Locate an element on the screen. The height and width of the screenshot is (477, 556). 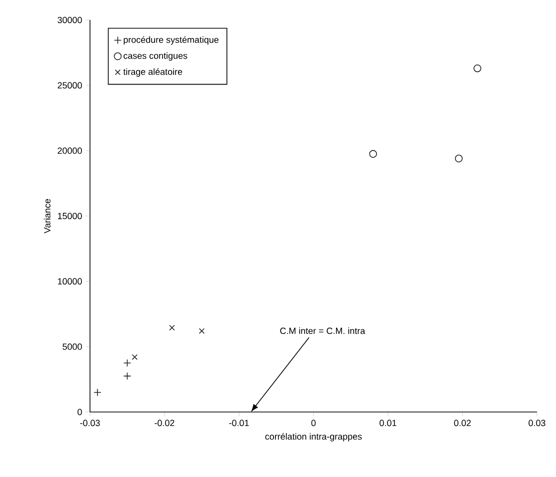
x-tick-label: 0.02 is located at coordinates (462, 423).